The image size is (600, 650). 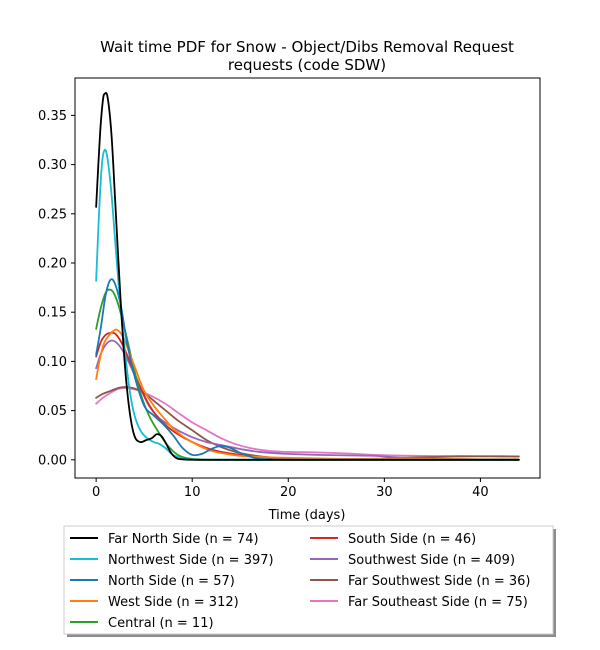 I want to click on y-axis: 0.00 0.05 0.10 0.15 0.20 0.25 0.30 0.35, so click(x=56, y=288).